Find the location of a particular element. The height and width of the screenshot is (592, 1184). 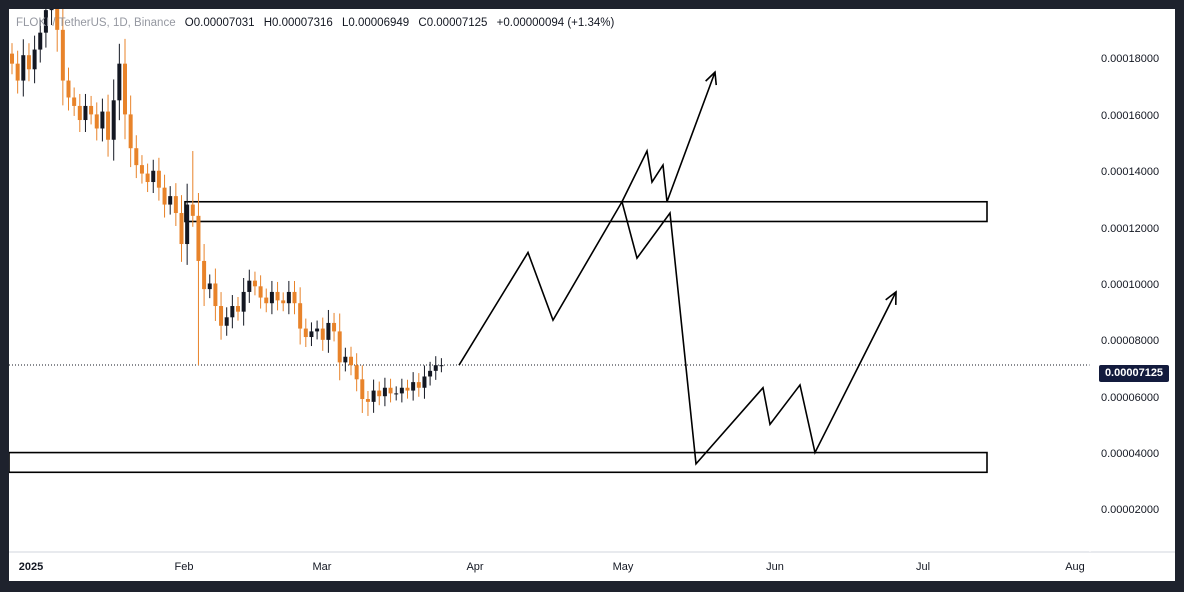

projection-path-bullish is located at coordinates (668, 137).